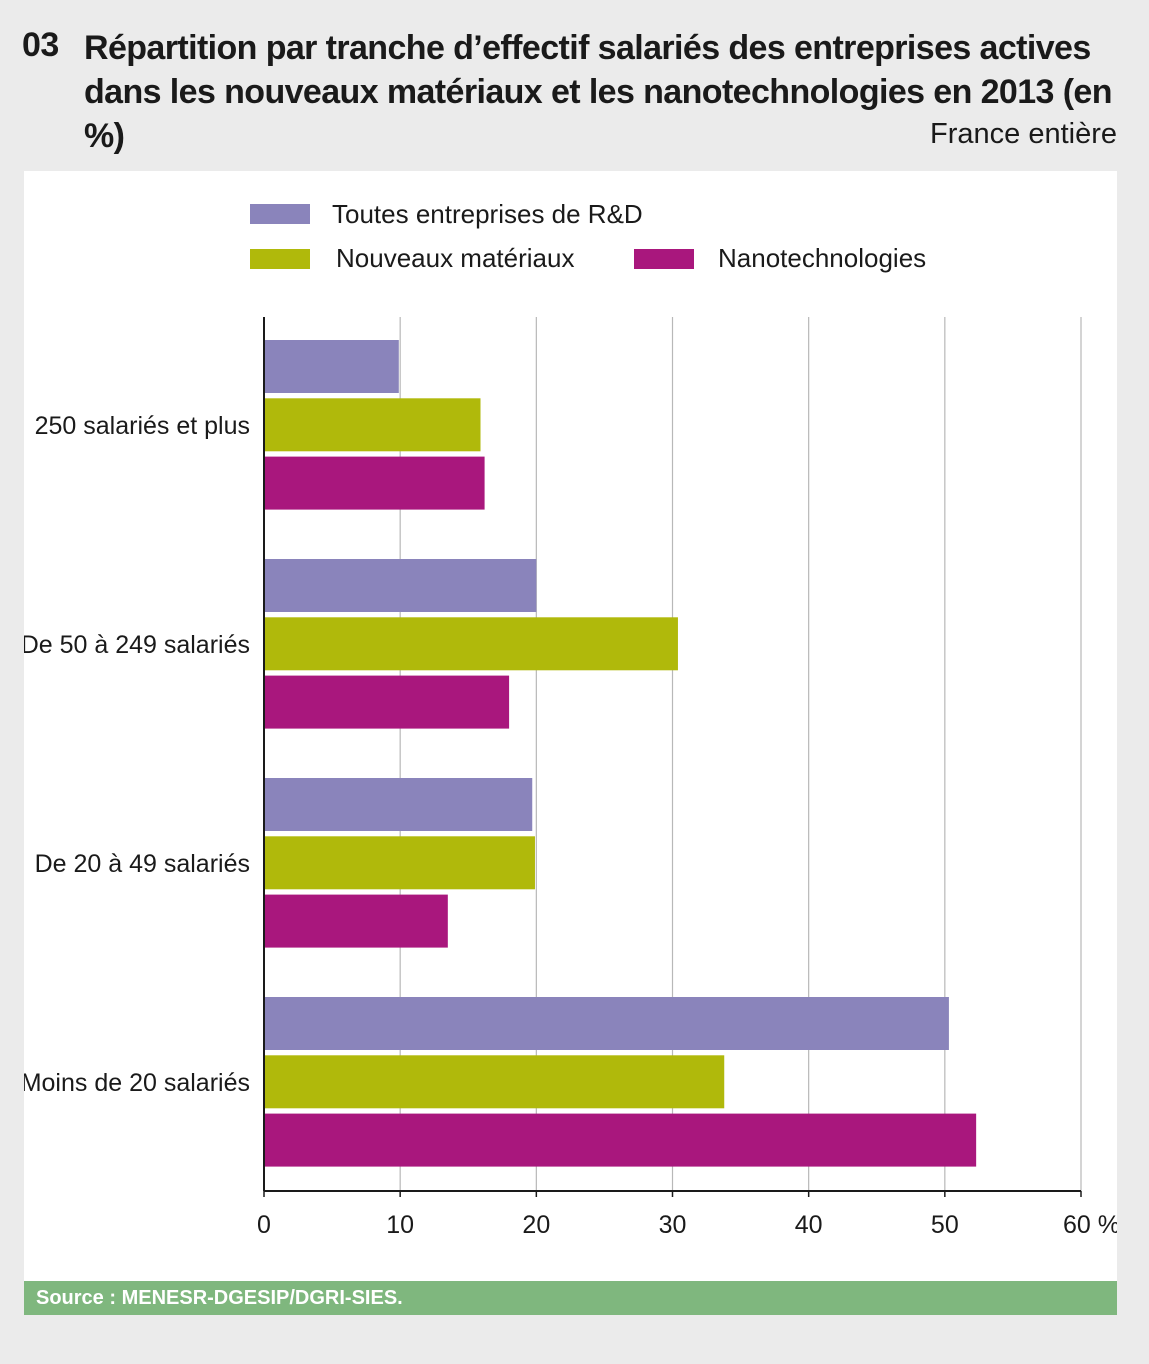 The width and height of the screenshot is (1149, 1364). What do you see at coordinates (40, 45) in the screenshot?
I see `figure-number: 03` at bounding box center [40, 45].